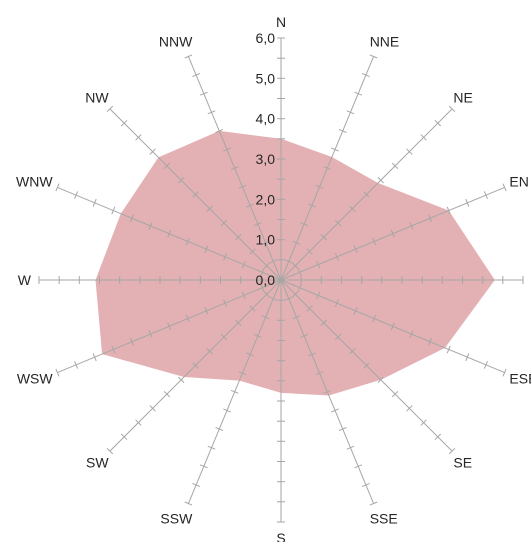 The width and height of the screenshot is (531, 547). I want to click on radial-tick-label: 5,0, so click(266, 78).